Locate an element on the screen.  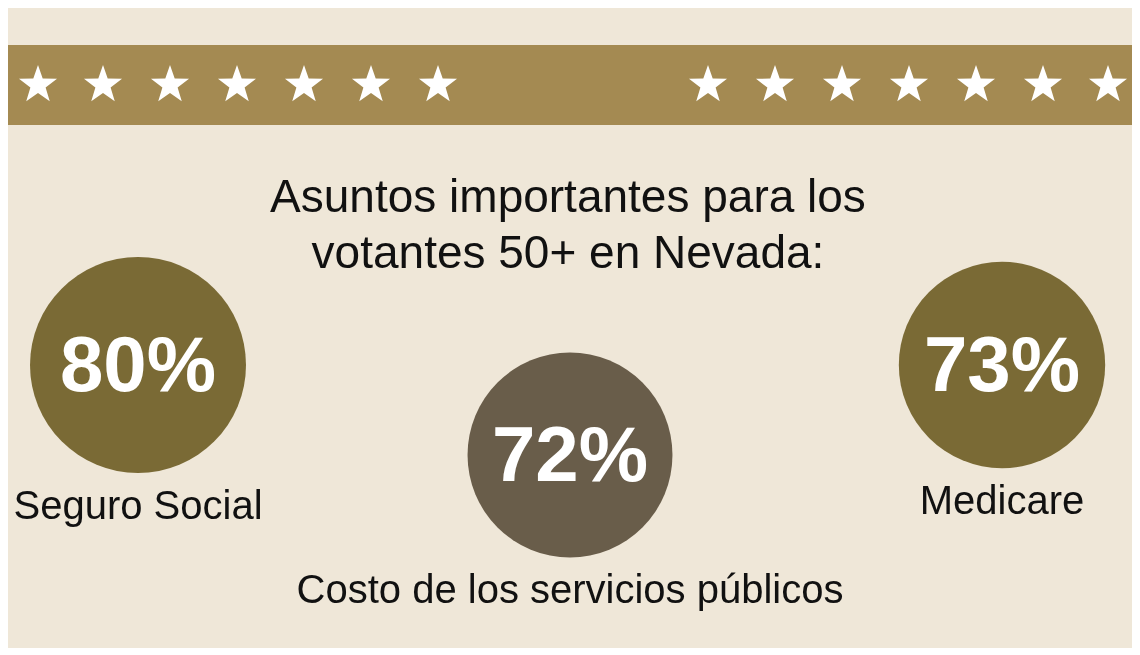
data-label: 72% is located at coordinates (570, 453).